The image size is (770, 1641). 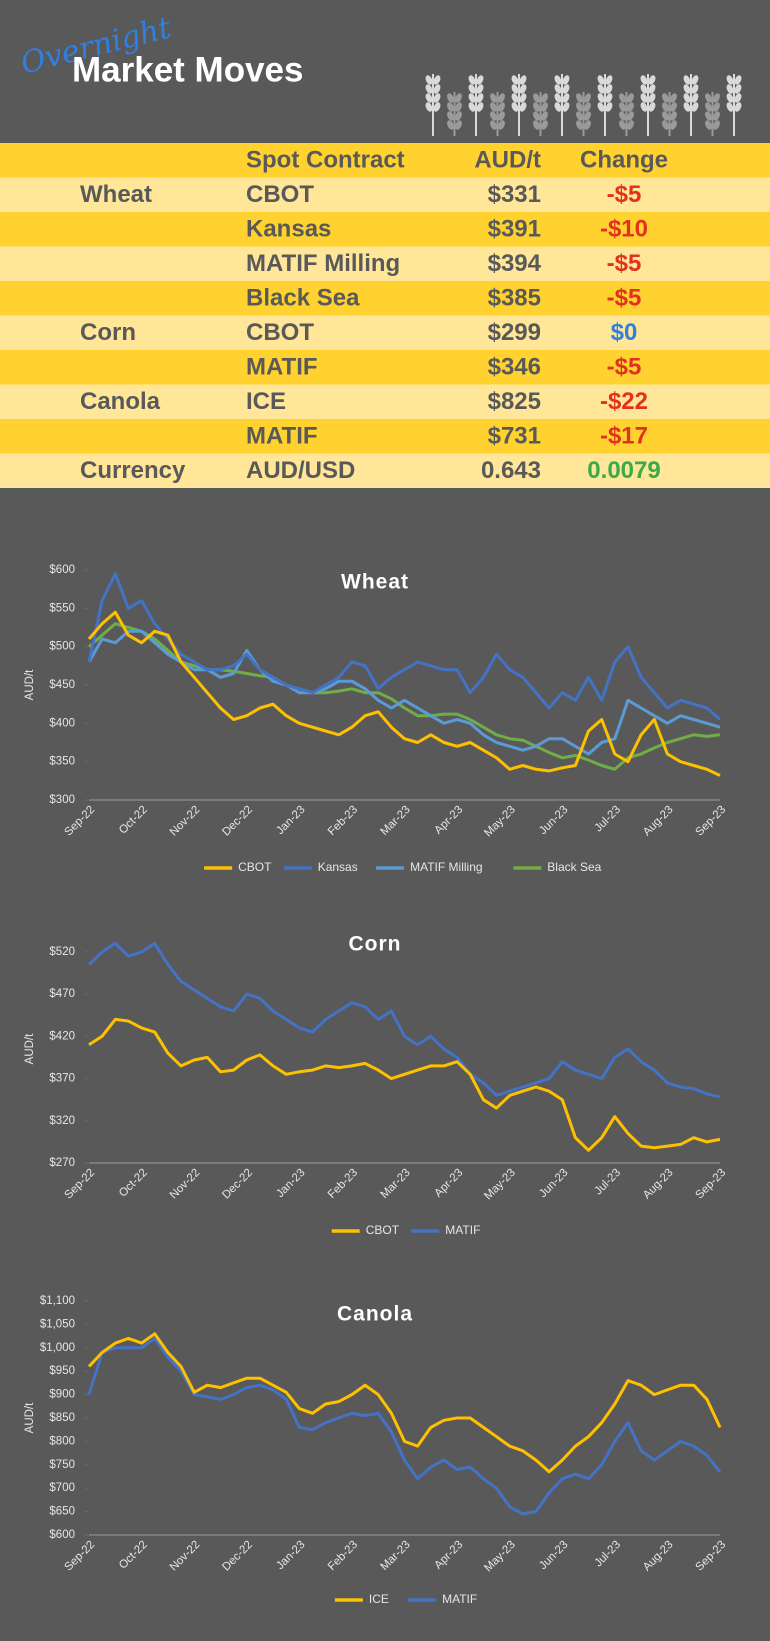 What do you see at coordinates (30, 1048) in the screenshot?
I see `y-axis-label: AUD/t` at bounding box center [30, 1048].